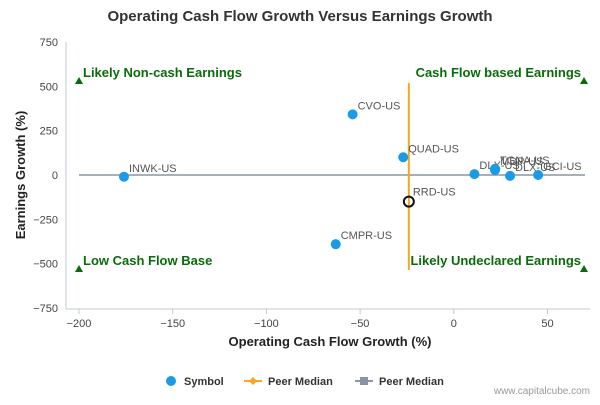  I want to click on y-ticks: −750 −500 −250 0 250 500 750, so click(45, 176).